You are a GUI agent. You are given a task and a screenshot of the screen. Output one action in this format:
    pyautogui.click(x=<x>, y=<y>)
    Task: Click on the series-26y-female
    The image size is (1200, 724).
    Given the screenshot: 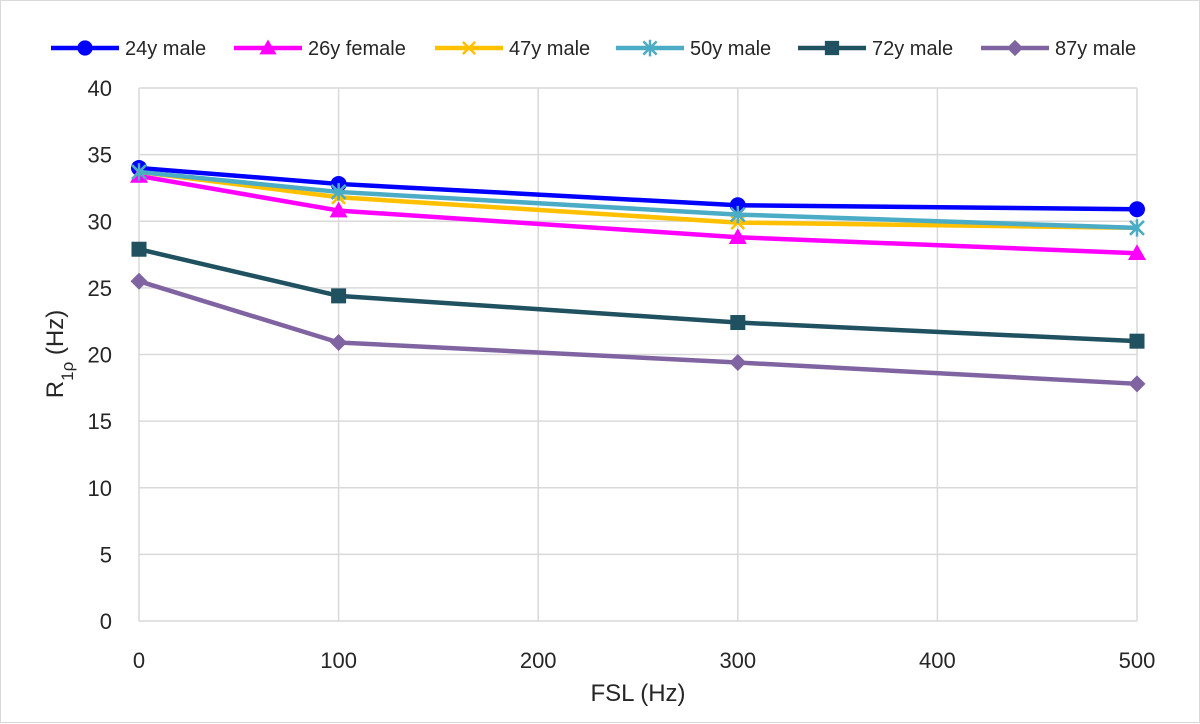 What is the action you would take?
    pyautogui.click(x=638, y=213)
    